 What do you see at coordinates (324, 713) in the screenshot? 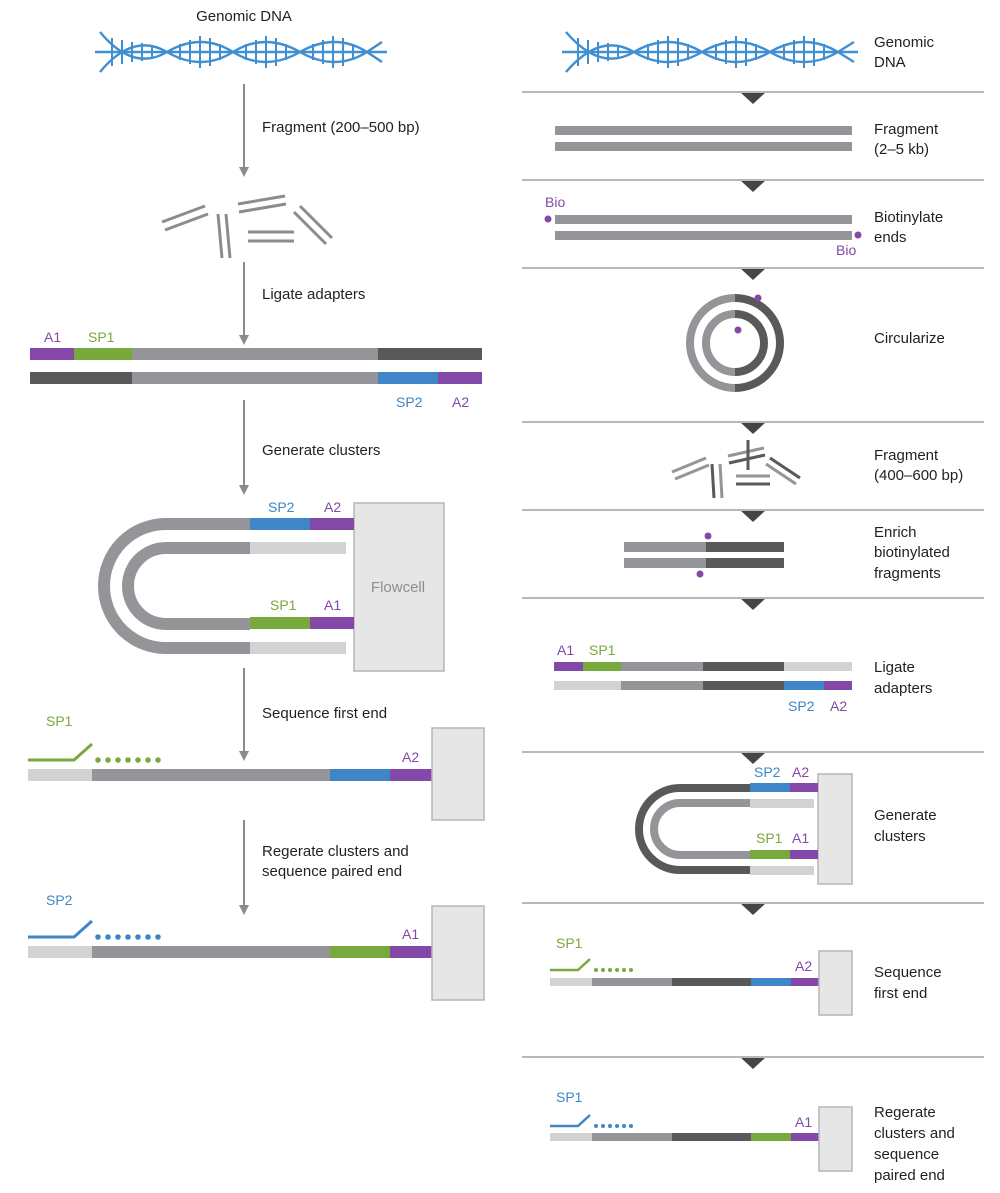
I see `step-first-end-label: Sequence first end` at bounding box center [324, 713].